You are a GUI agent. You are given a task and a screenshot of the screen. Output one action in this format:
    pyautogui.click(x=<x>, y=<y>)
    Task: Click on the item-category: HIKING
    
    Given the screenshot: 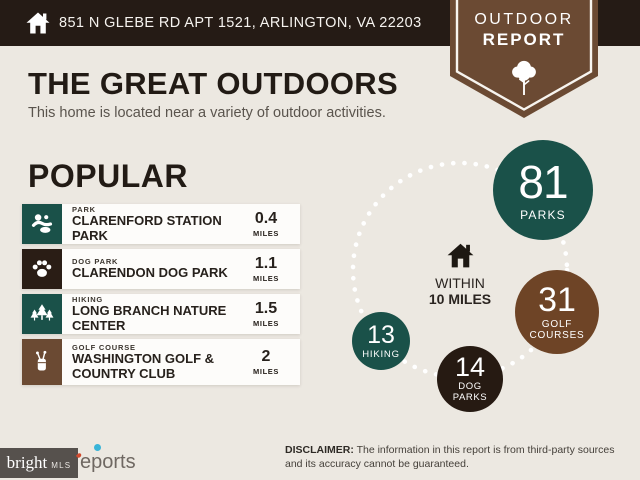 What is the action you would take?
    pyautogui.click(x=88, y=299)
    